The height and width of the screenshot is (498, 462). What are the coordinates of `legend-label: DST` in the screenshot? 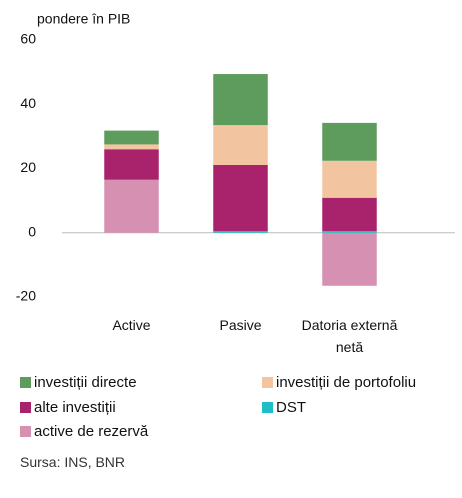 It's located at (291, 407).